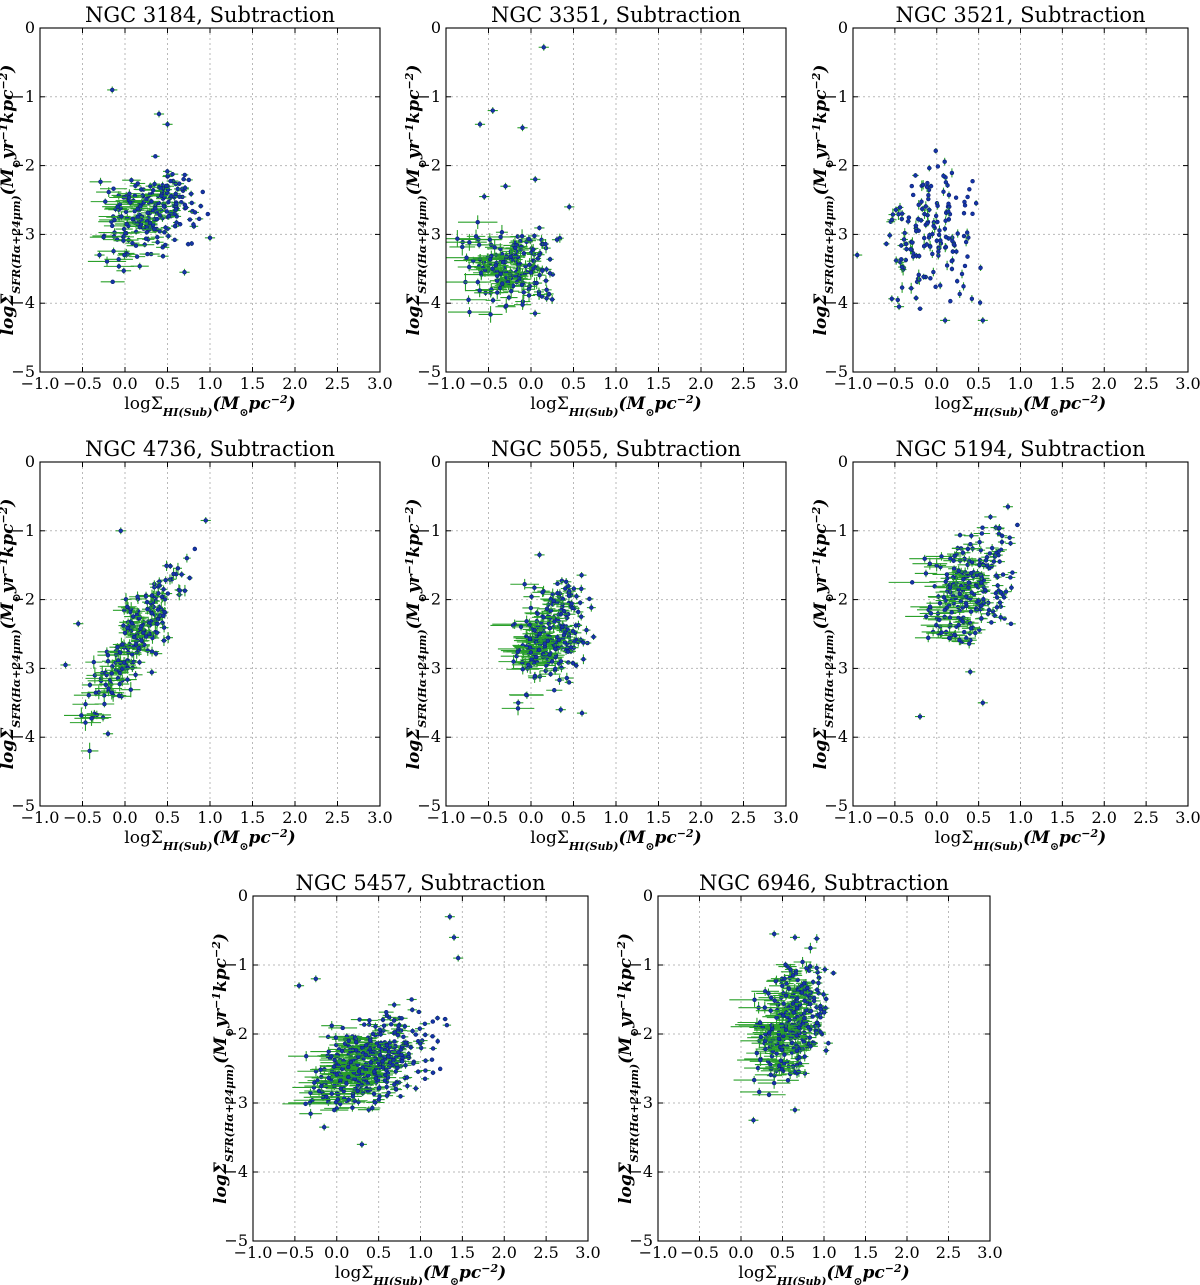  What do you see at coordinates (573, 383) in the screenshot?
I see `x-tick-label: 0.5` at bounding box center [573, 383].